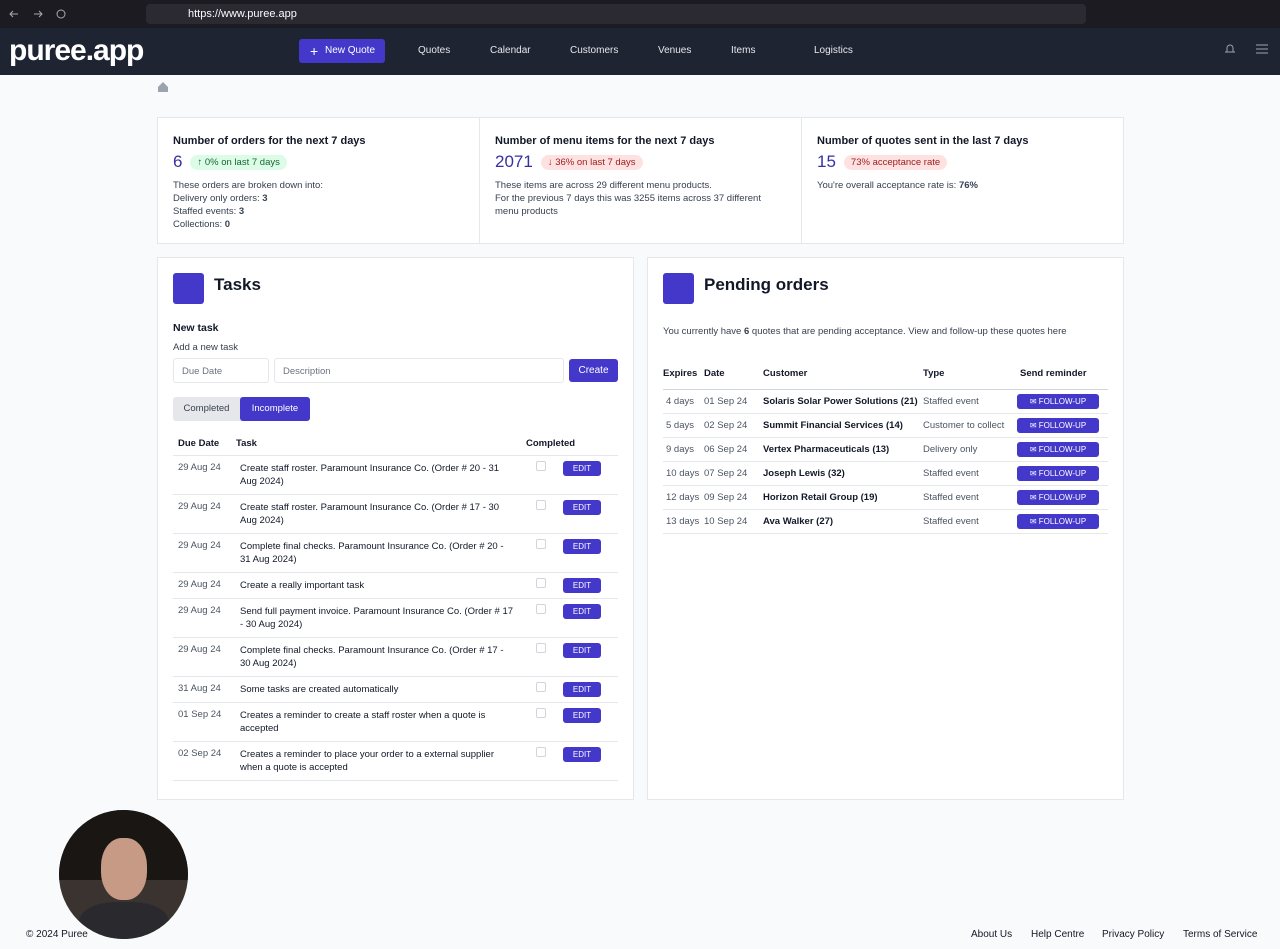 The image size is (1280, 949). Describe the element at coordinates (1058, 934) in the screenshot. I see `footer-link: Help Centre` at that location.